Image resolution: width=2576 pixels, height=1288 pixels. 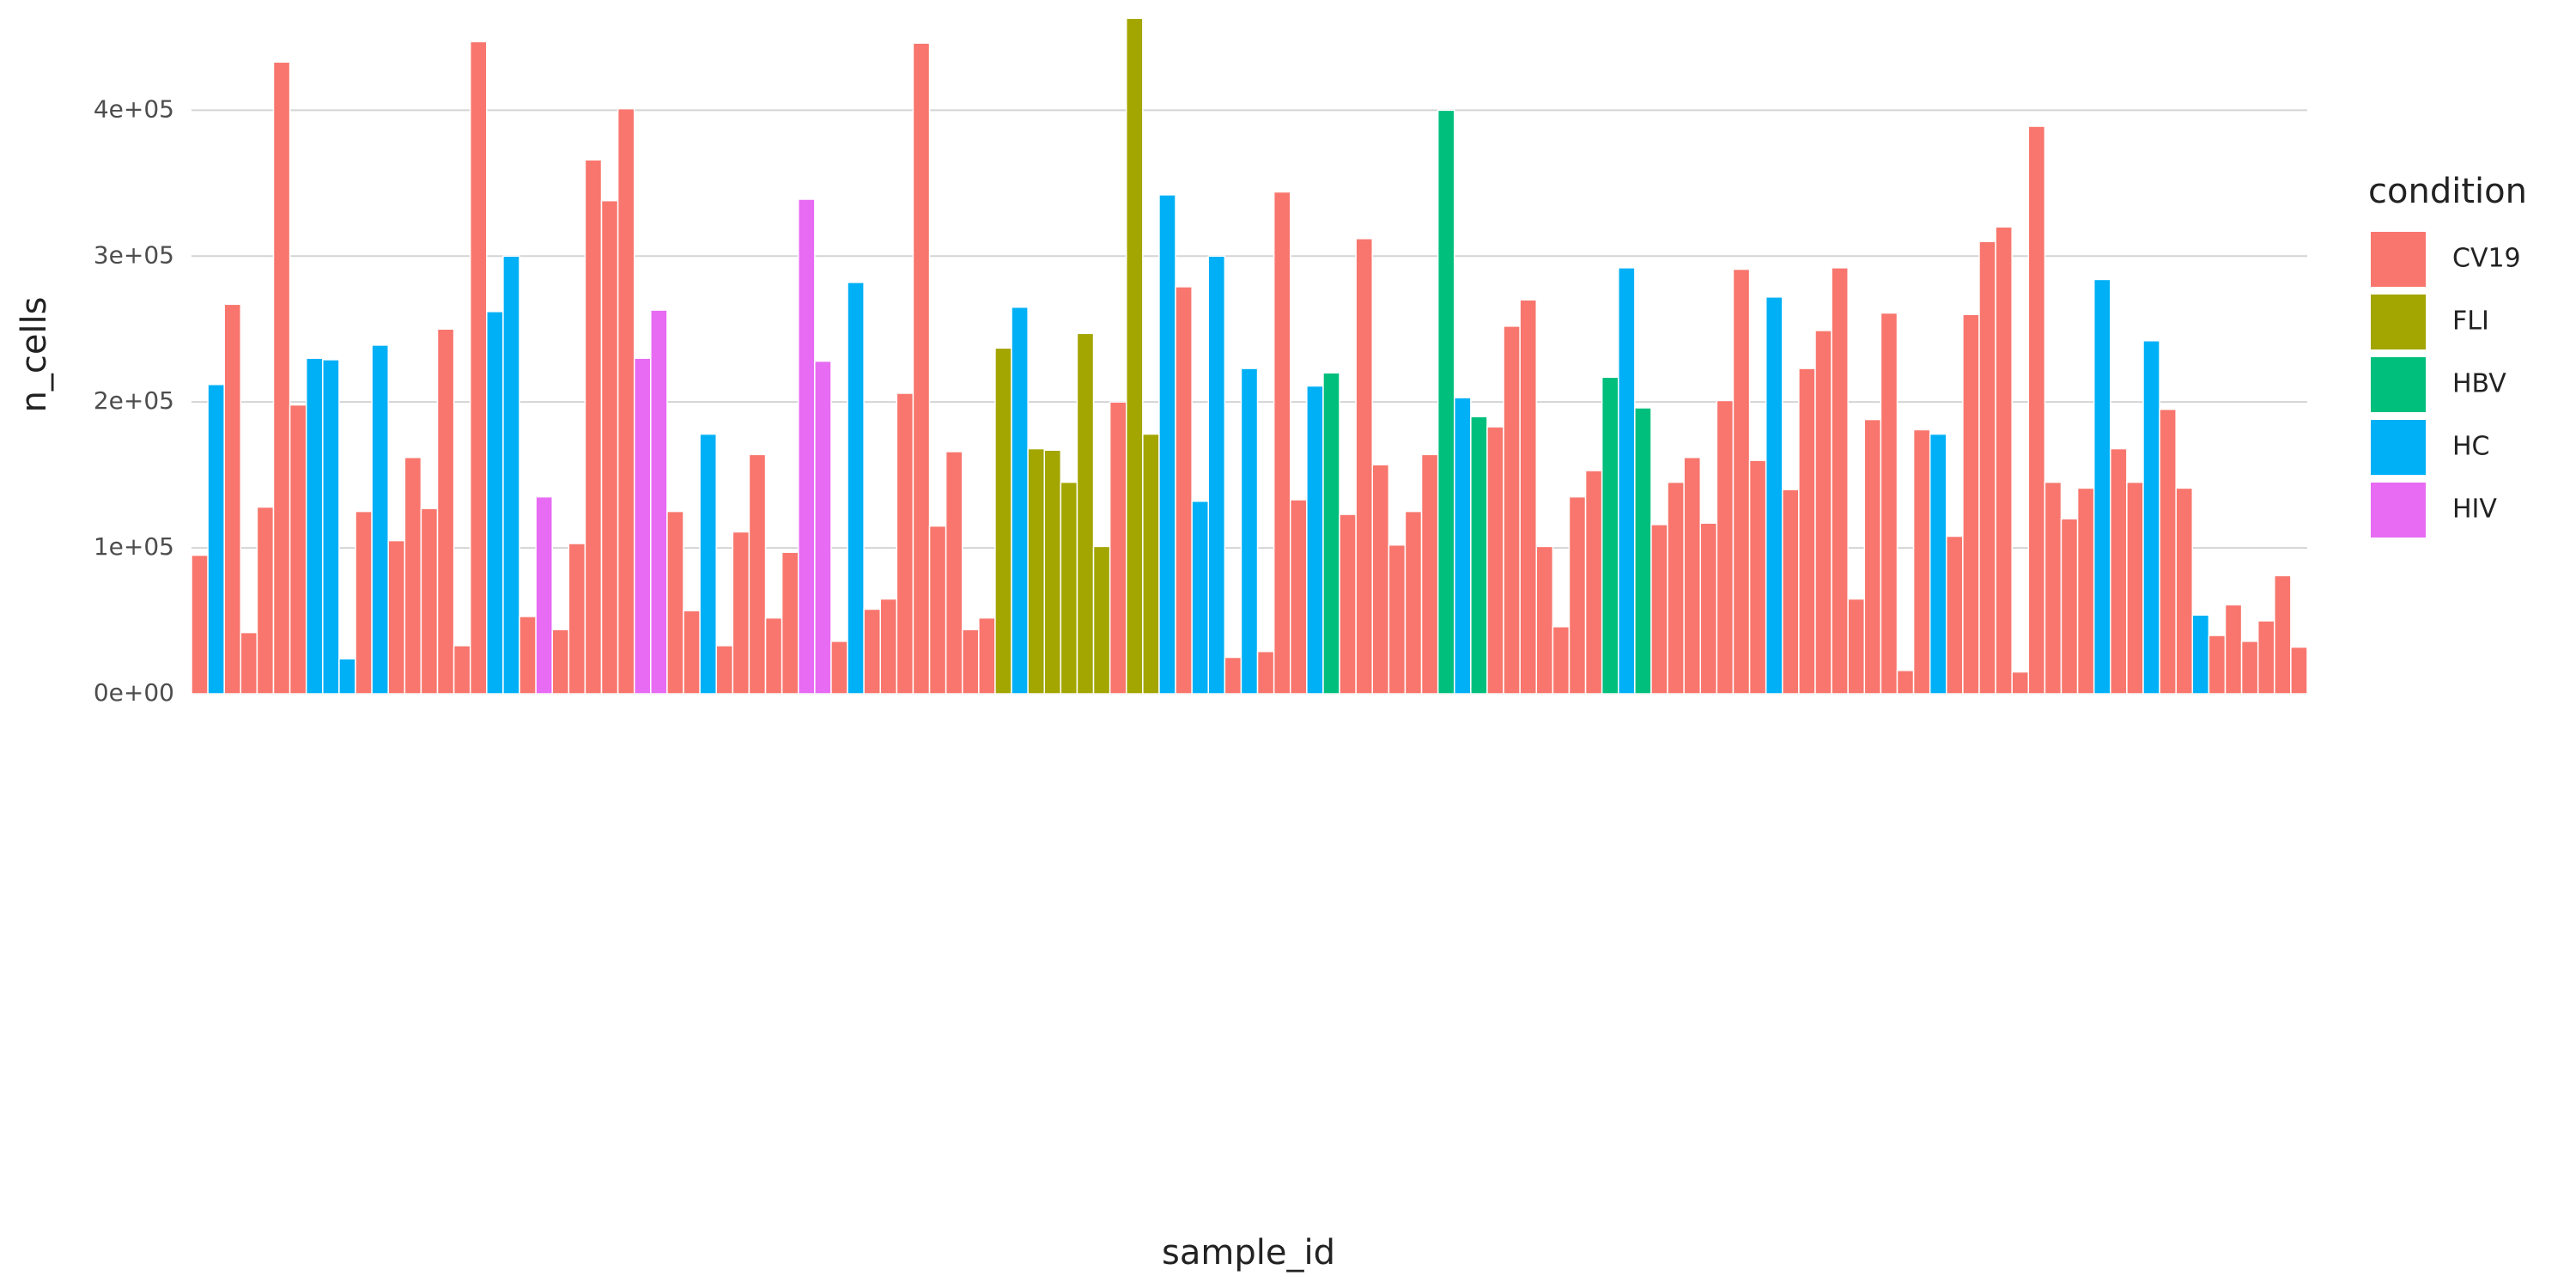 What do you see at coordinates (2474, 510) in the screenshot?
I see `legend-label: HIV` at bounding box center [2474, 510].